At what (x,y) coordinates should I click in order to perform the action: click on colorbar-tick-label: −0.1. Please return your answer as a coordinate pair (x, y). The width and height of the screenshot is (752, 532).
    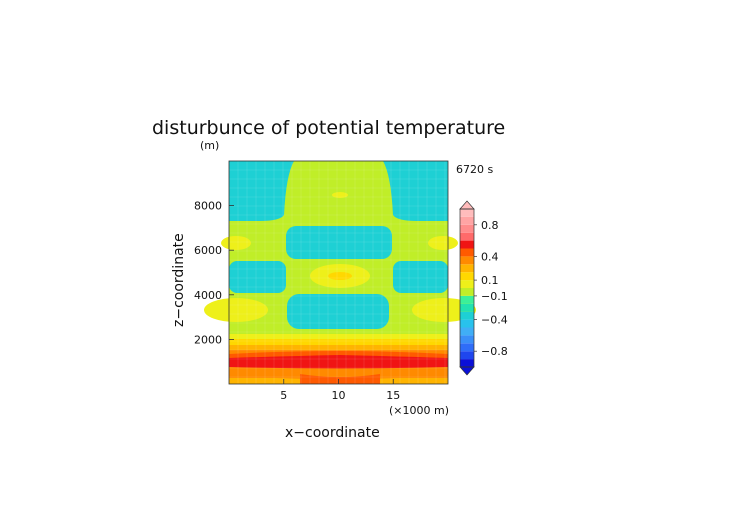
    Looking at the image, I should click on (494, 296).